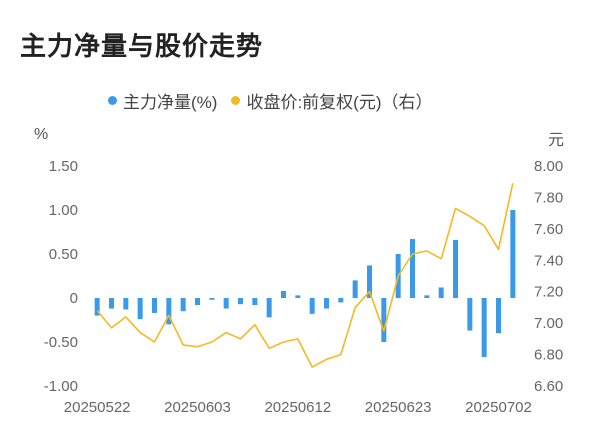 This screenshot has height=446, width=600. What do you see at coordinates (548, 386) in the screenshot?
I see `right-tick-label: 6.60` at bounding box center [548, 386].